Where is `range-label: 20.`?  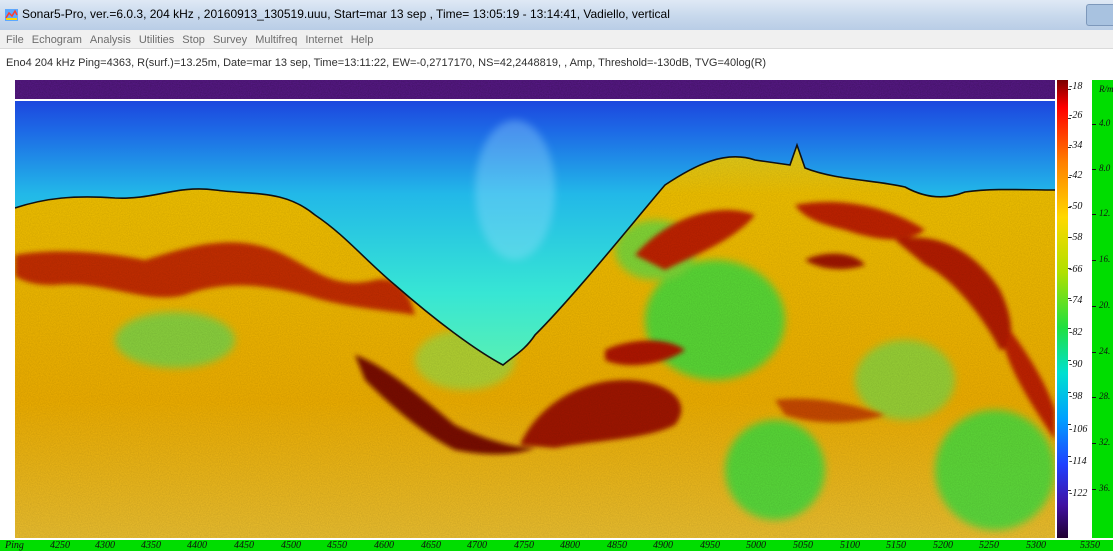 range-label: 20. is located at coordinates (1105, 305).